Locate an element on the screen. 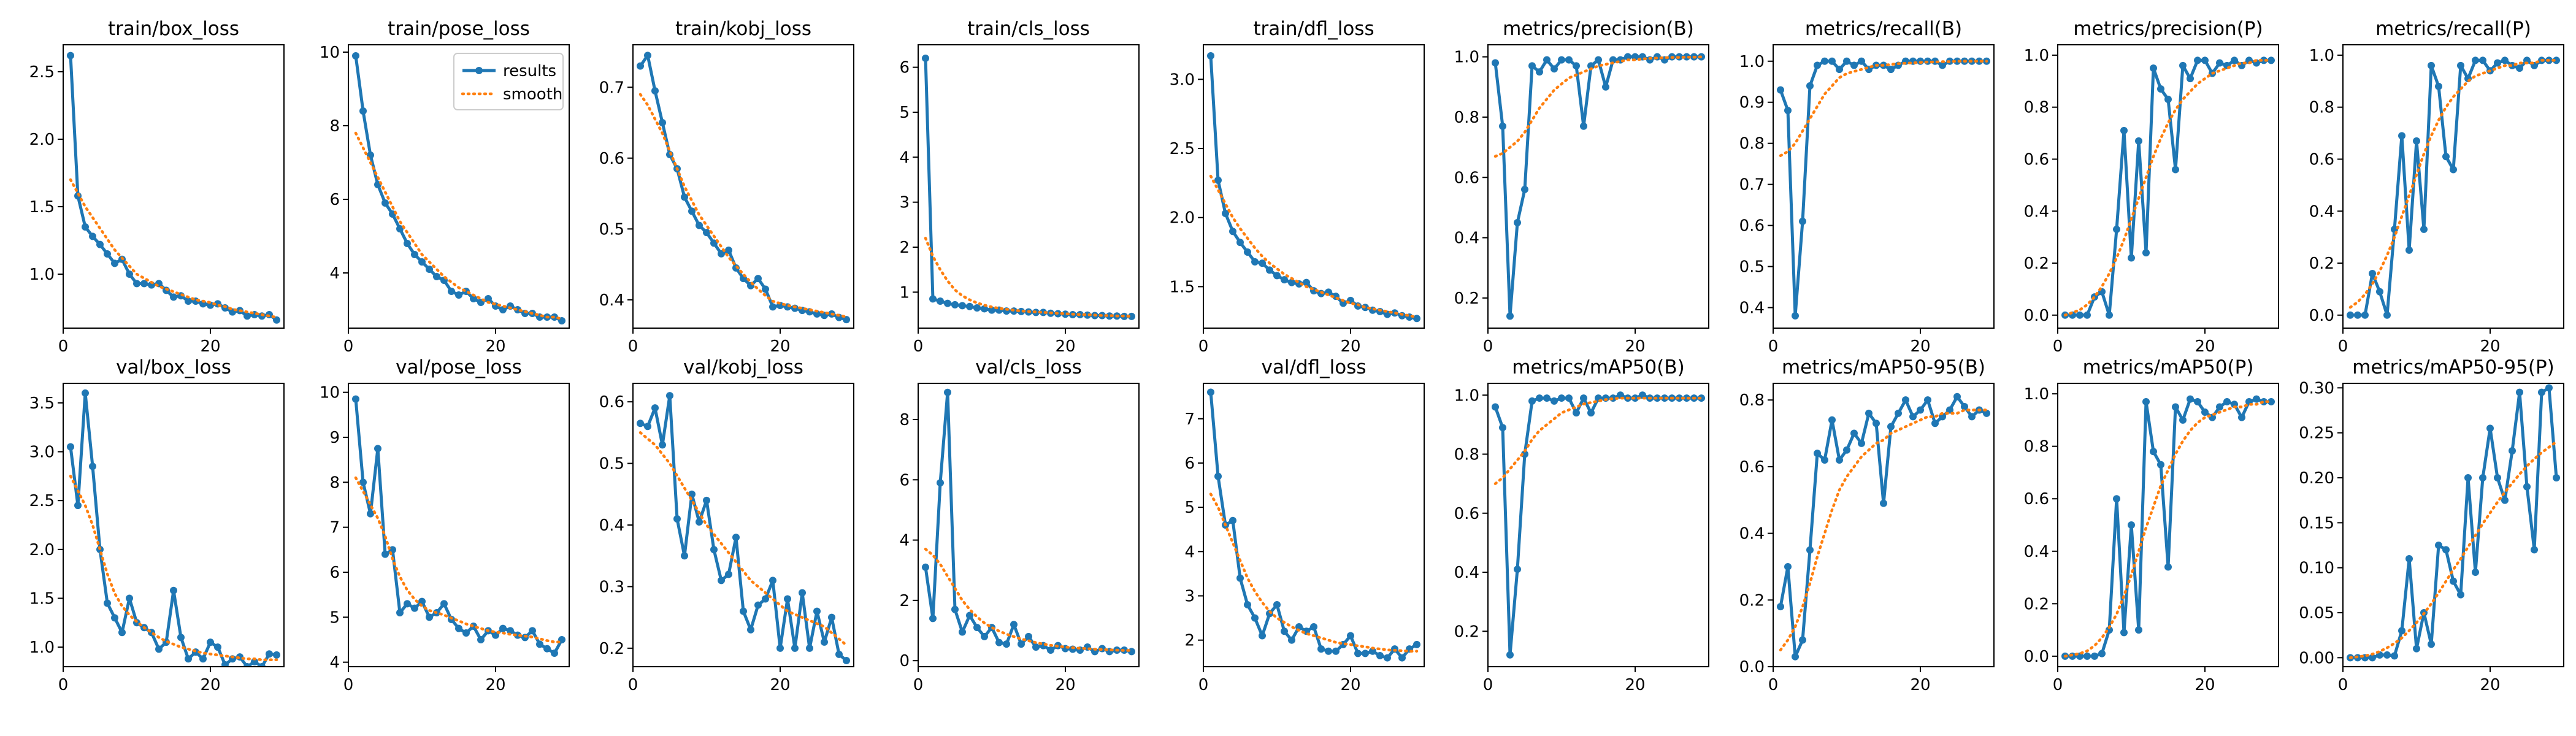 The height and width of the screenshot is (736, 2576). chart-panel: train/box_loss 0 20 1.0 1.5 2.0 2.5 is located at coordinates (157, 187).